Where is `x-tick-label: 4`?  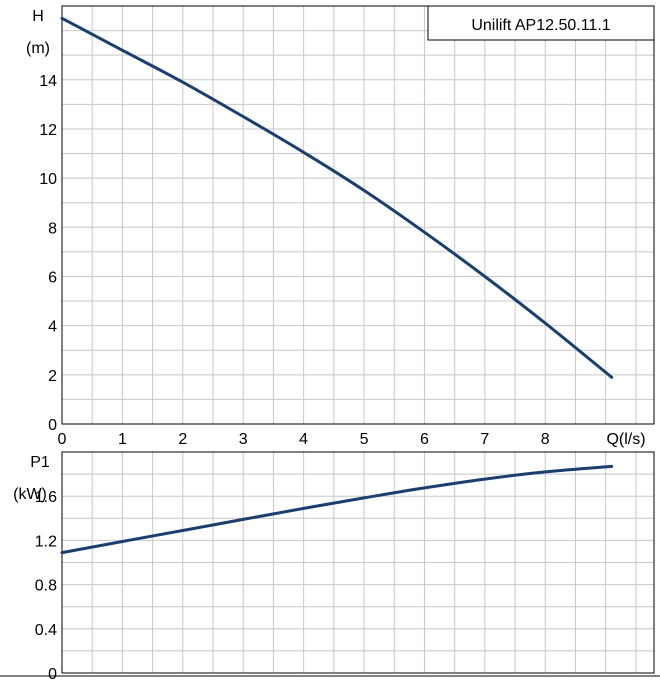 x-tick-label: 4 is located at coordinates (303, 439).